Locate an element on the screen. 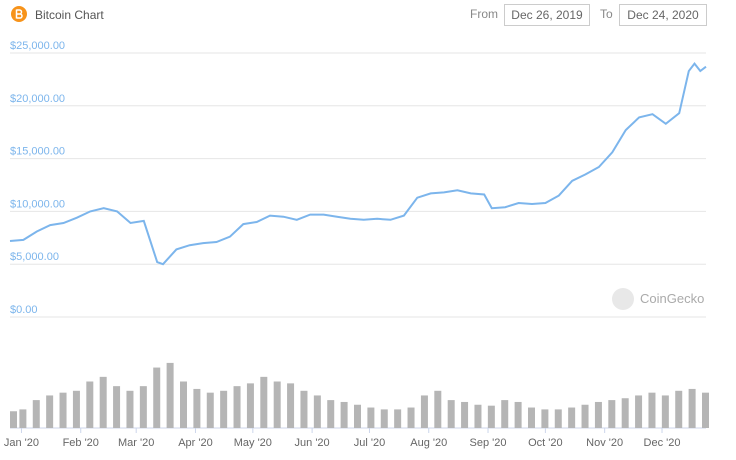 The width and height of the screenshot is (736, 460). x-tick-label: Oct '20 is located at coordinates (545, 443).